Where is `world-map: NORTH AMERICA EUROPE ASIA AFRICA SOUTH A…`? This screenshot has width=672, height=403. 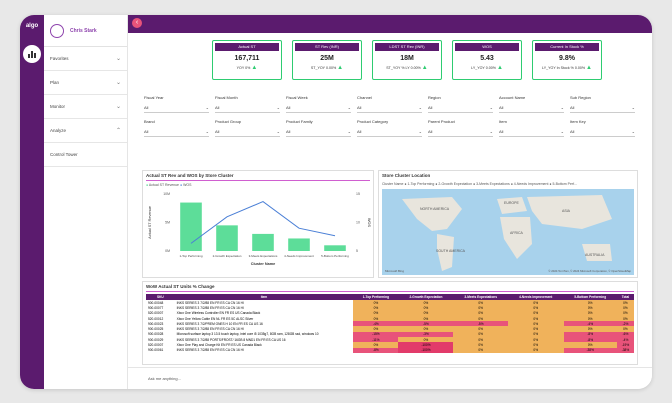 world-map: NORTH AMERICA EUROPE ASIA AFRICA SOUTH A… is located at coordinates (508, 232).